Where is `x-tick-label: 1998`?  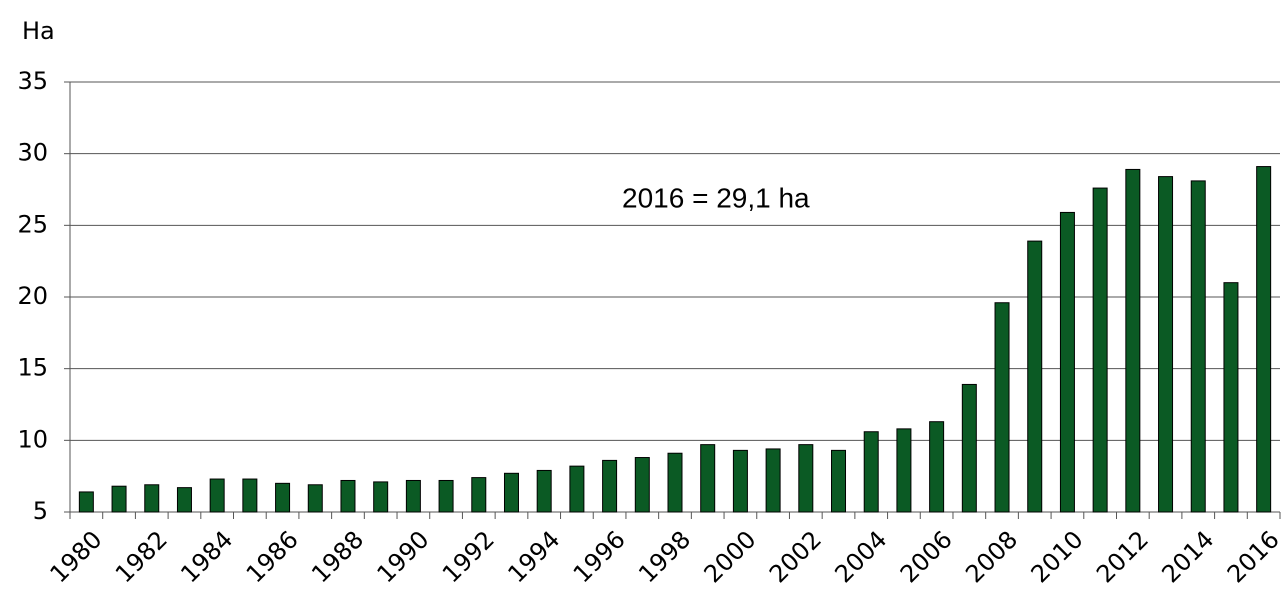
x-tick-label: 1998 is located at coordinates (664, 556).